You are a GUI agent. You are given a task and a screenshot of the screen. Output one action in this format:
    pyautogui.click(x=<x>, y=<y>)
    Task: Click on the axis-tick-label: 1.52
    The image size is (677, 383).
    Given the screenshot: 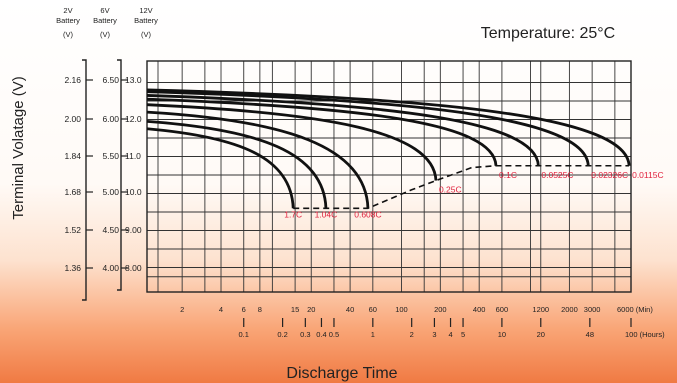 What is the action you would take?
    pyautogui.click(x=72, y=230)
    